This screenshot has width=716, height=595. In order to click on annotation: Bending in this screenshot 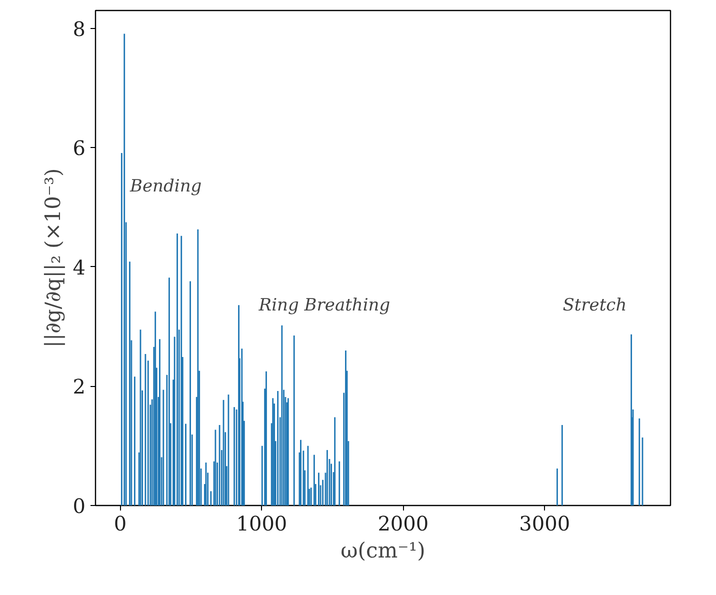, I will do `click(165, 186)`.